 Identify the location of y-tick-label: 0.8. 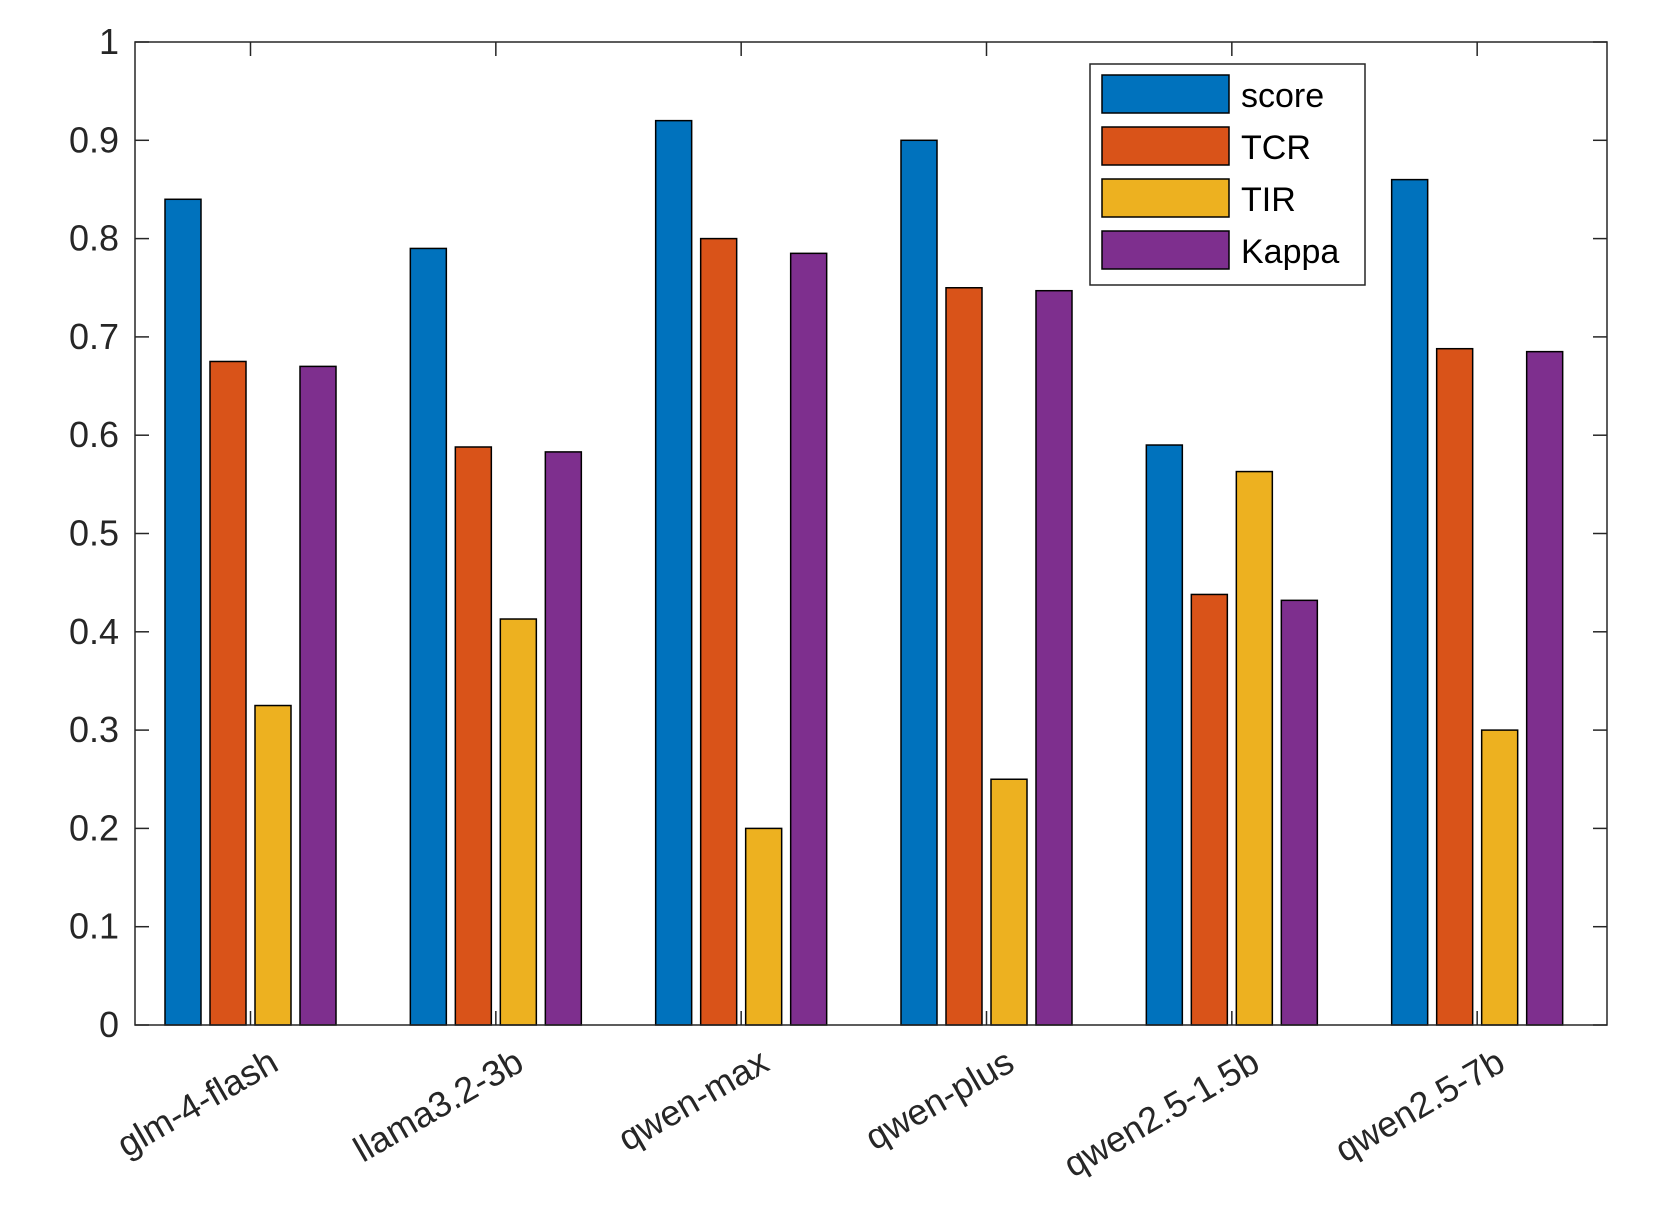
(94, 238).